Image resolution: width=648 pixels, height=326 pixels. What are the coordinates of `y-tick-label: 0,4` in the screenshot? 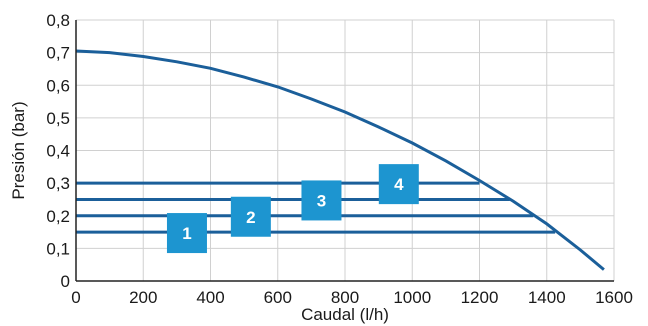 It's located at (58, 151).